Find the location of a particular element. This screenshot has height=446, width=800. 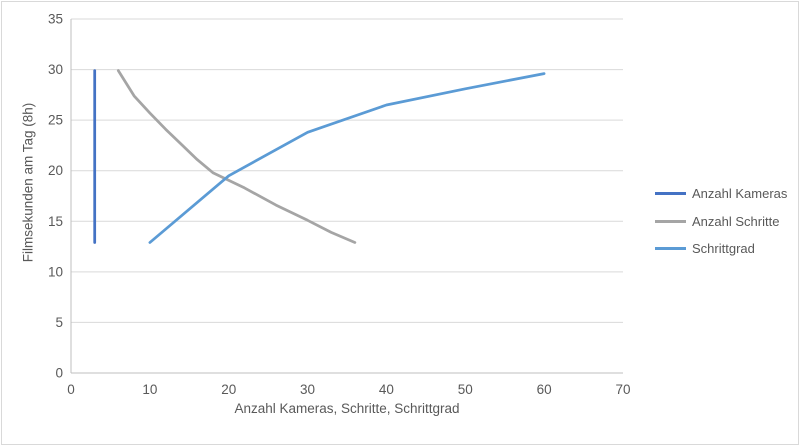

y-tick-label: 20 is located at coordinates (55, 170).